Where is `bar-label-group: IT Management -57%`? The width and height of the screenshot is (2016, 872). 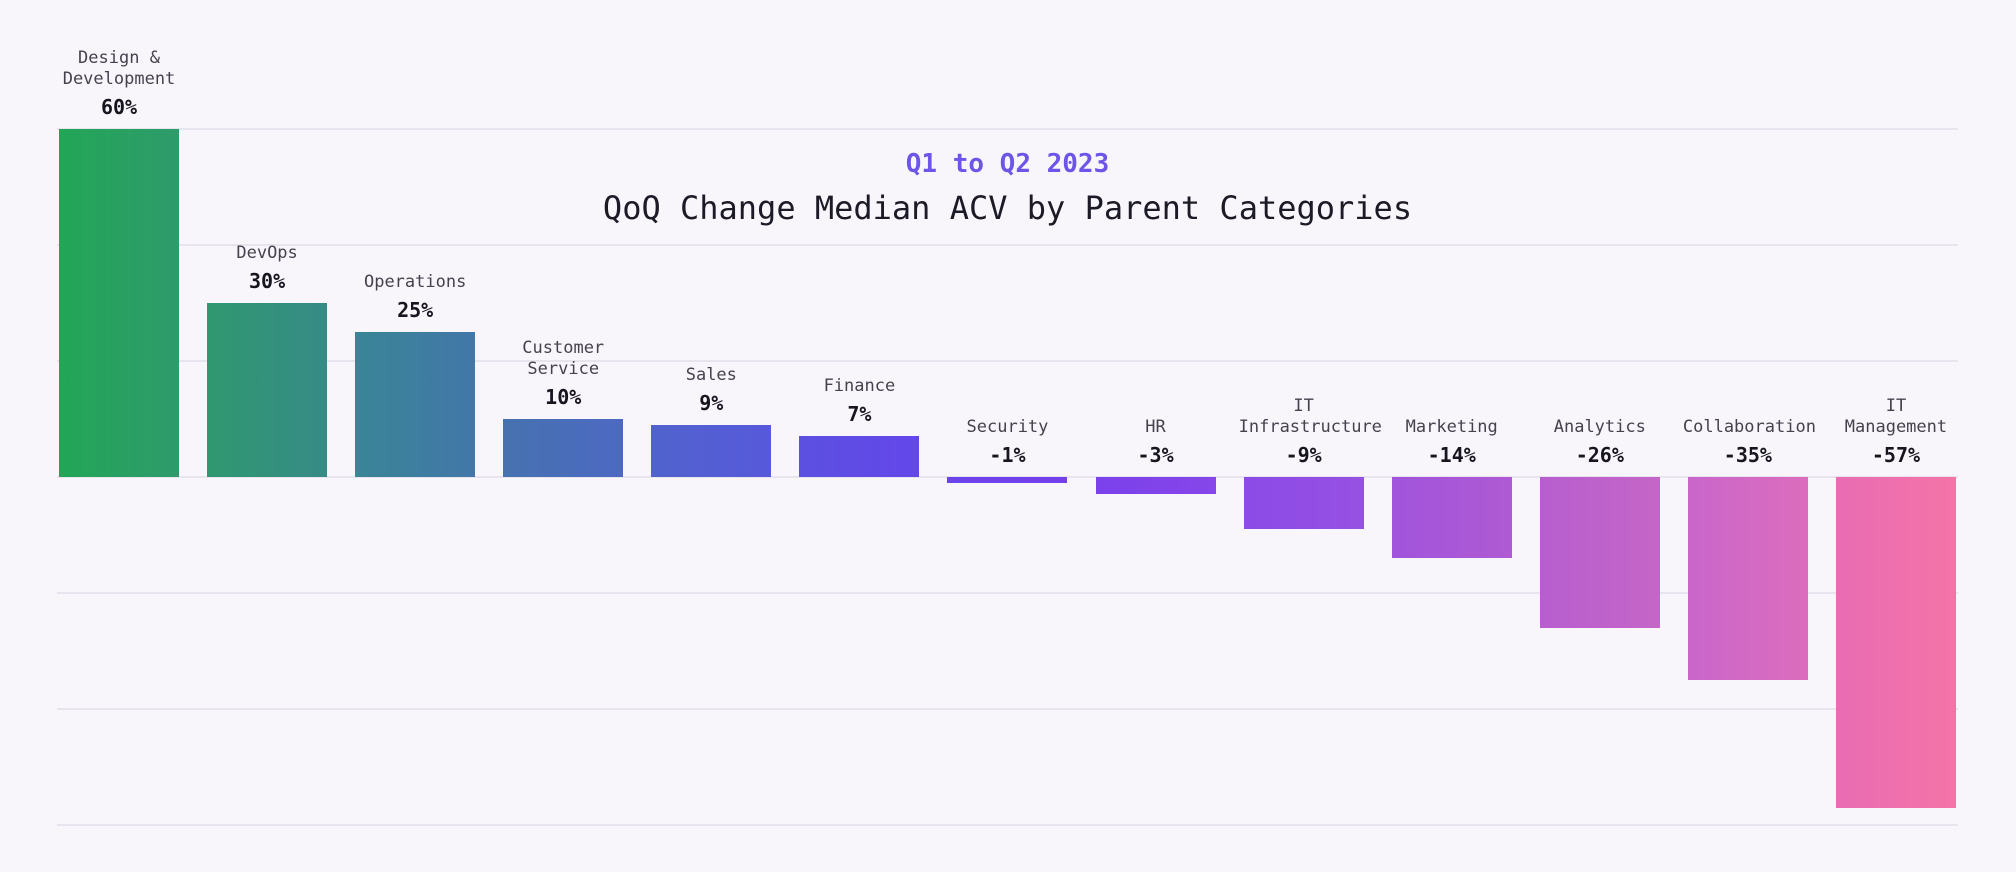 bar-label-group: IT Management -57% is located at coordinates (1896, 431).